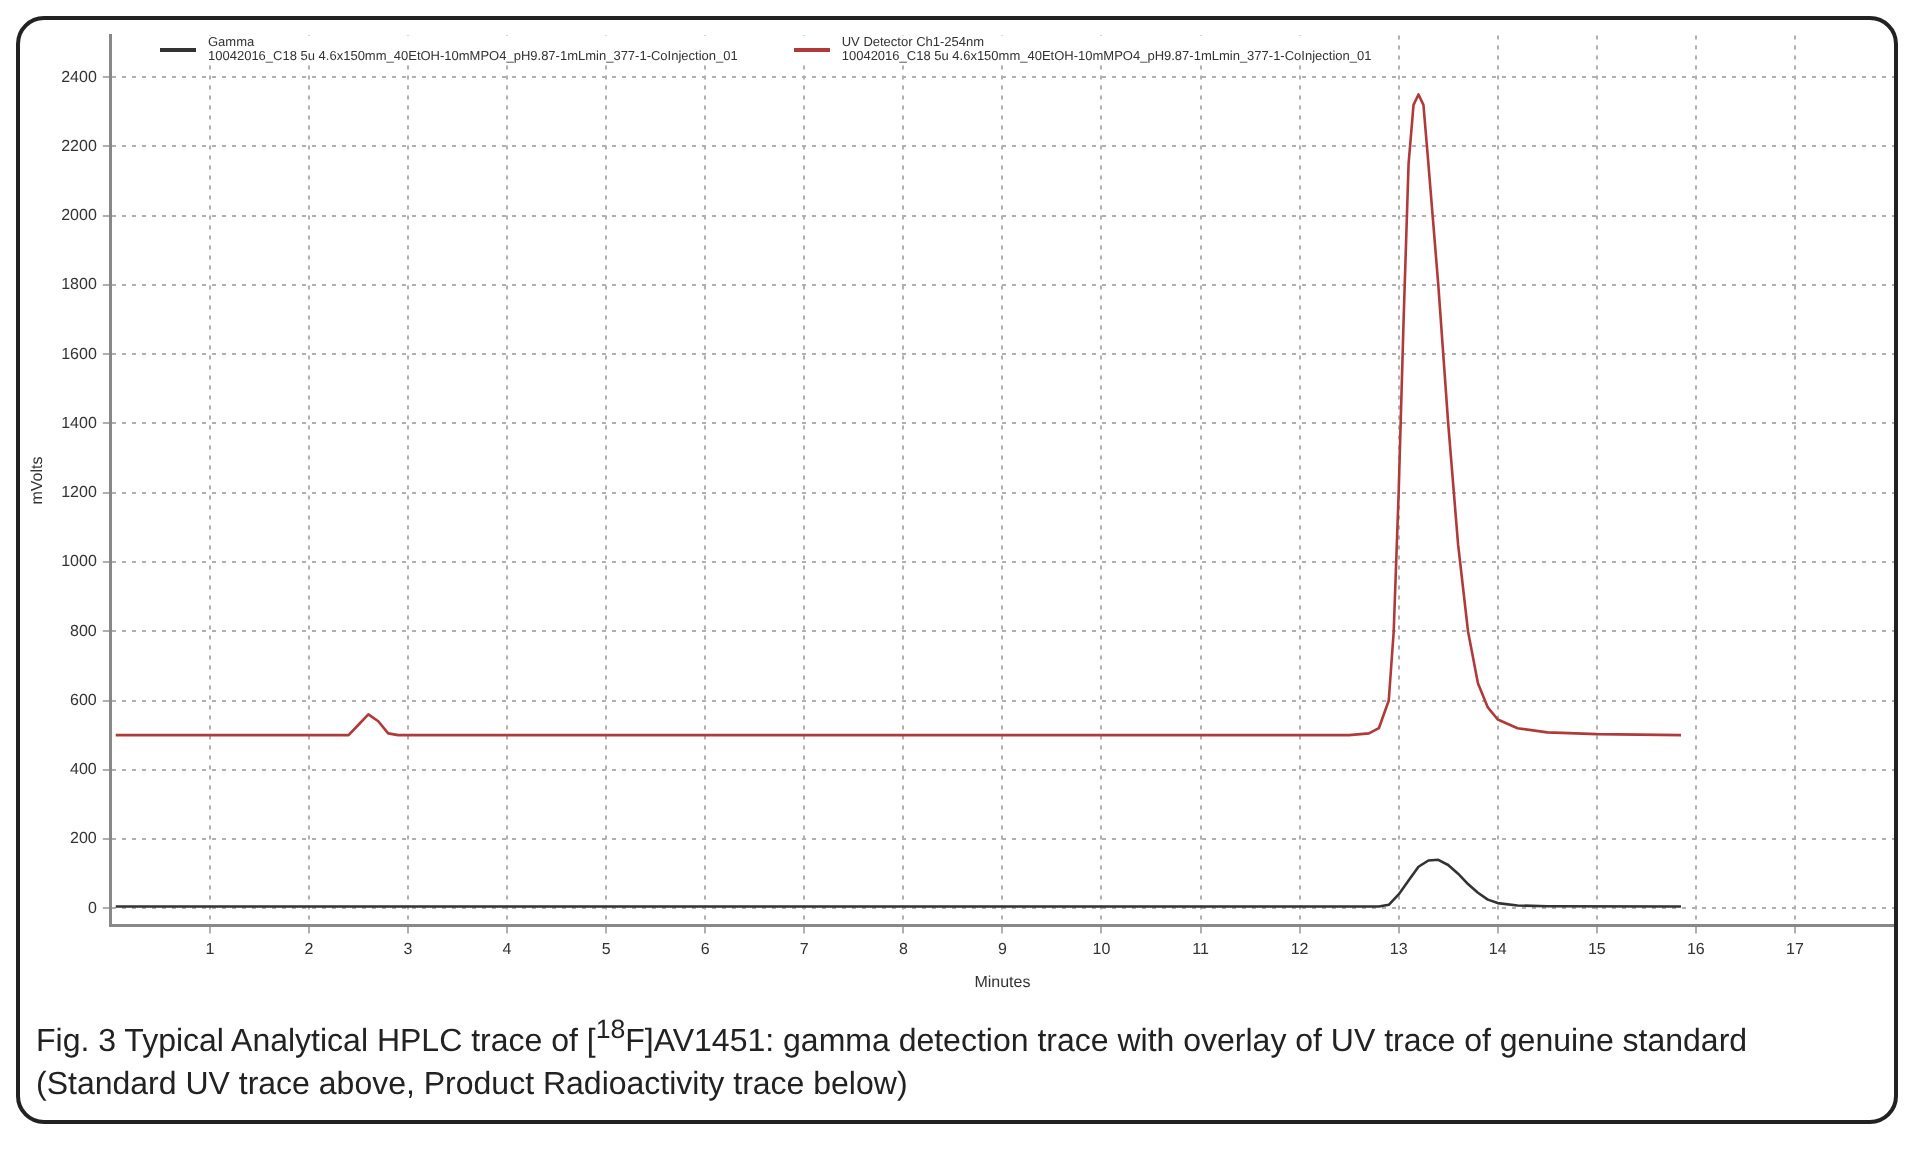 The height and width of the screenshot is (1172, 1914). Describe the element at coordinates (210, 948) in the screenshot. I see `x-tick-label: 1` at that location.